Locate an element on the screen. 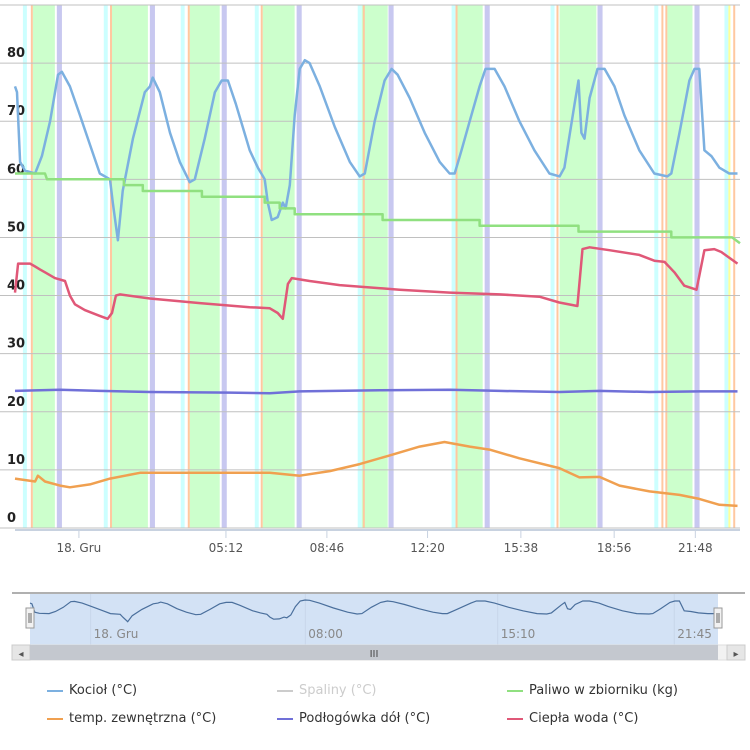 This screenshot has width=750, height=750. legend-label: Ciepła woda (°C) is located at coordinates (584, 718).